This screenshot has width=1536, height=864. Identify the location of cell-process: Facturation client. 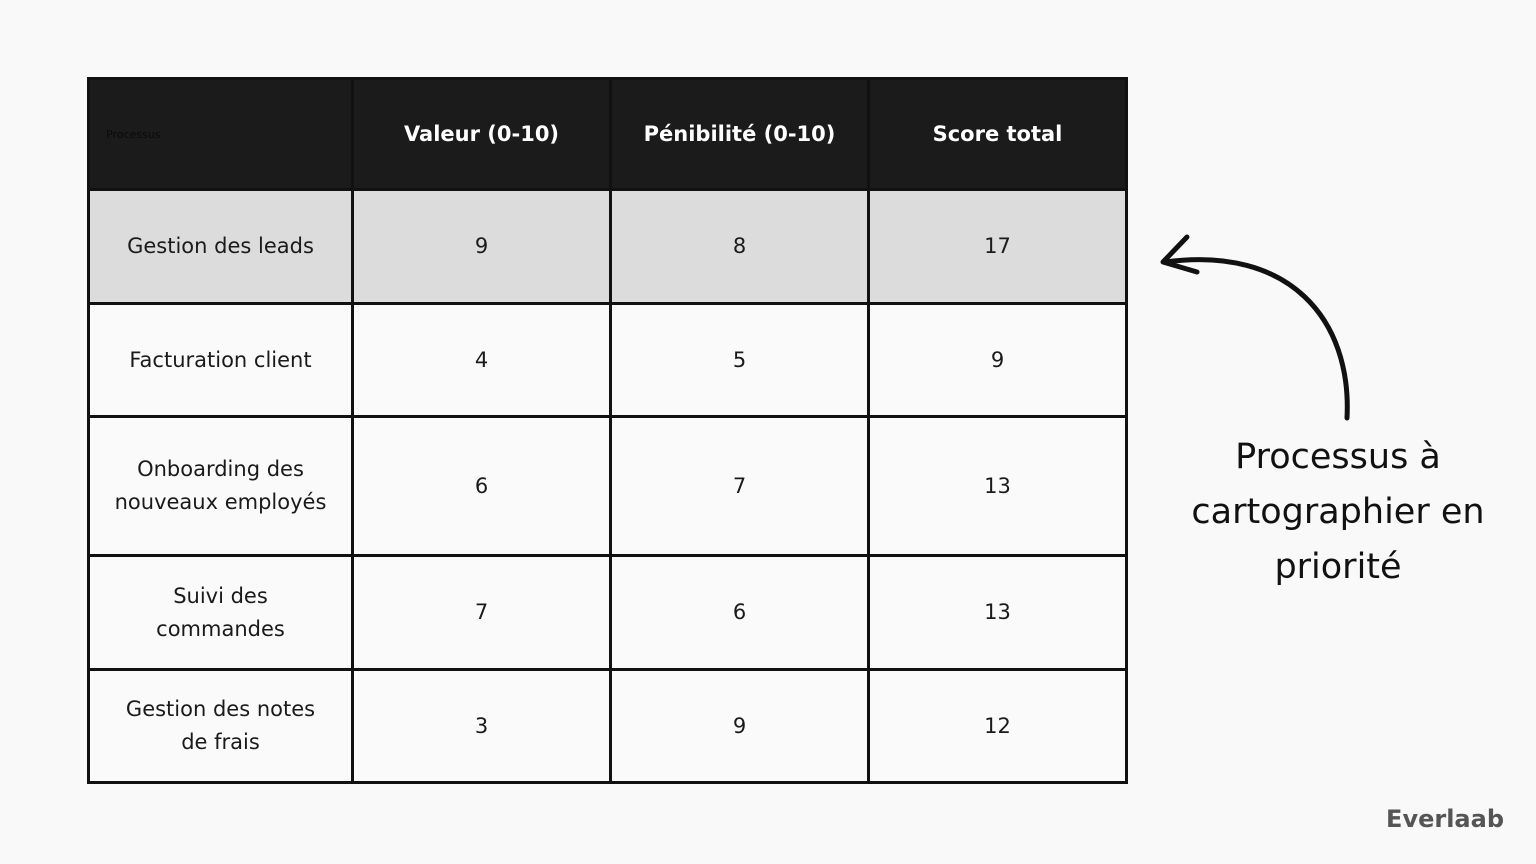
(220, 360).